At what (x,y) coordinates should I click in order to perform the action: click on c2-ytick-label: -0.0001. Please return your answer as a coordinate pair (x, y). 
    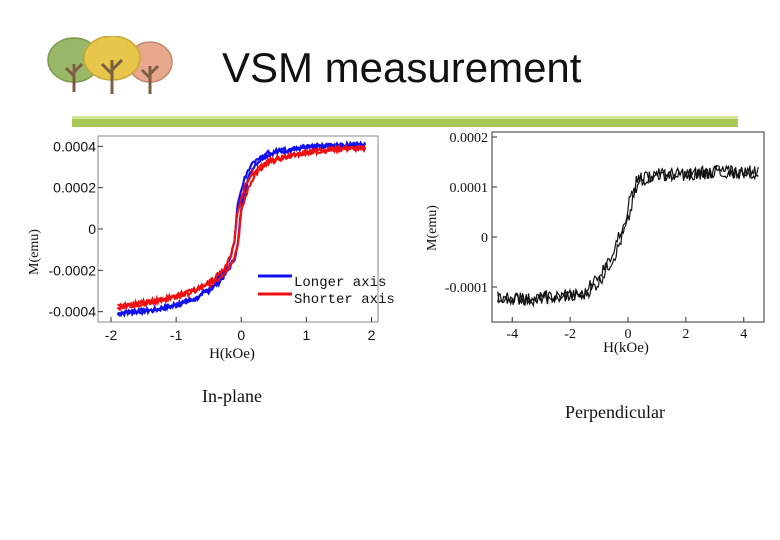
    Looking at the image, I should click on (466, 288).